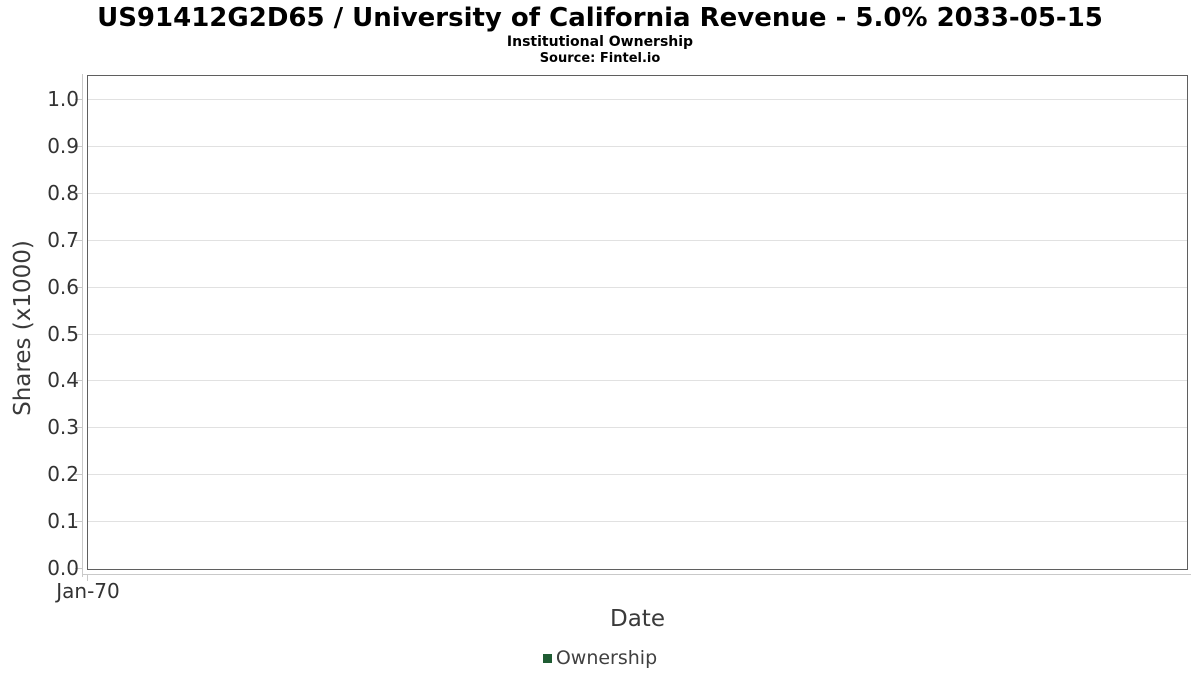  What do you see at coordinates (63, 521) in the screenshot?
I see `y-tick-label: 0.1` at bounding box center [63, 521].